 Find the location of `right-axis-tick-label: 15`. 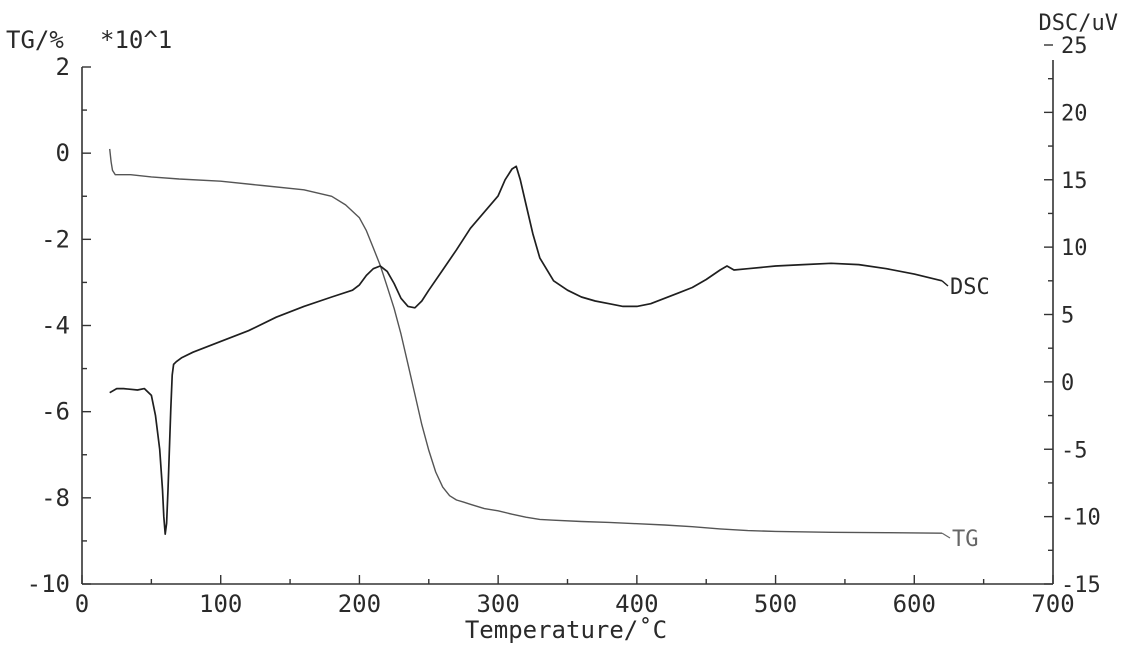

right-axis-tick-label: 15 is located at coordinates (1074, 181).